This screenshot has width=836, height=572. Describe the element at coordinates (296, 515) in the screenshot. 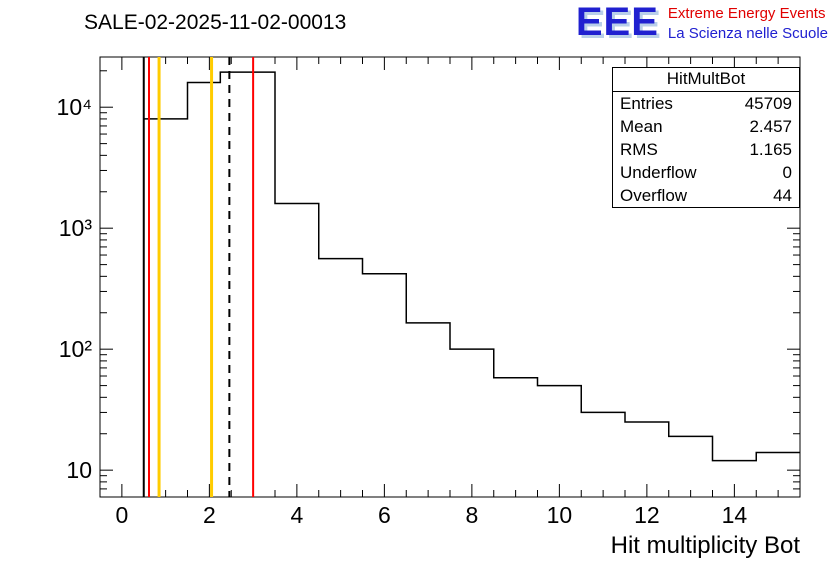

I see `x-tick-label: 4` at that location.